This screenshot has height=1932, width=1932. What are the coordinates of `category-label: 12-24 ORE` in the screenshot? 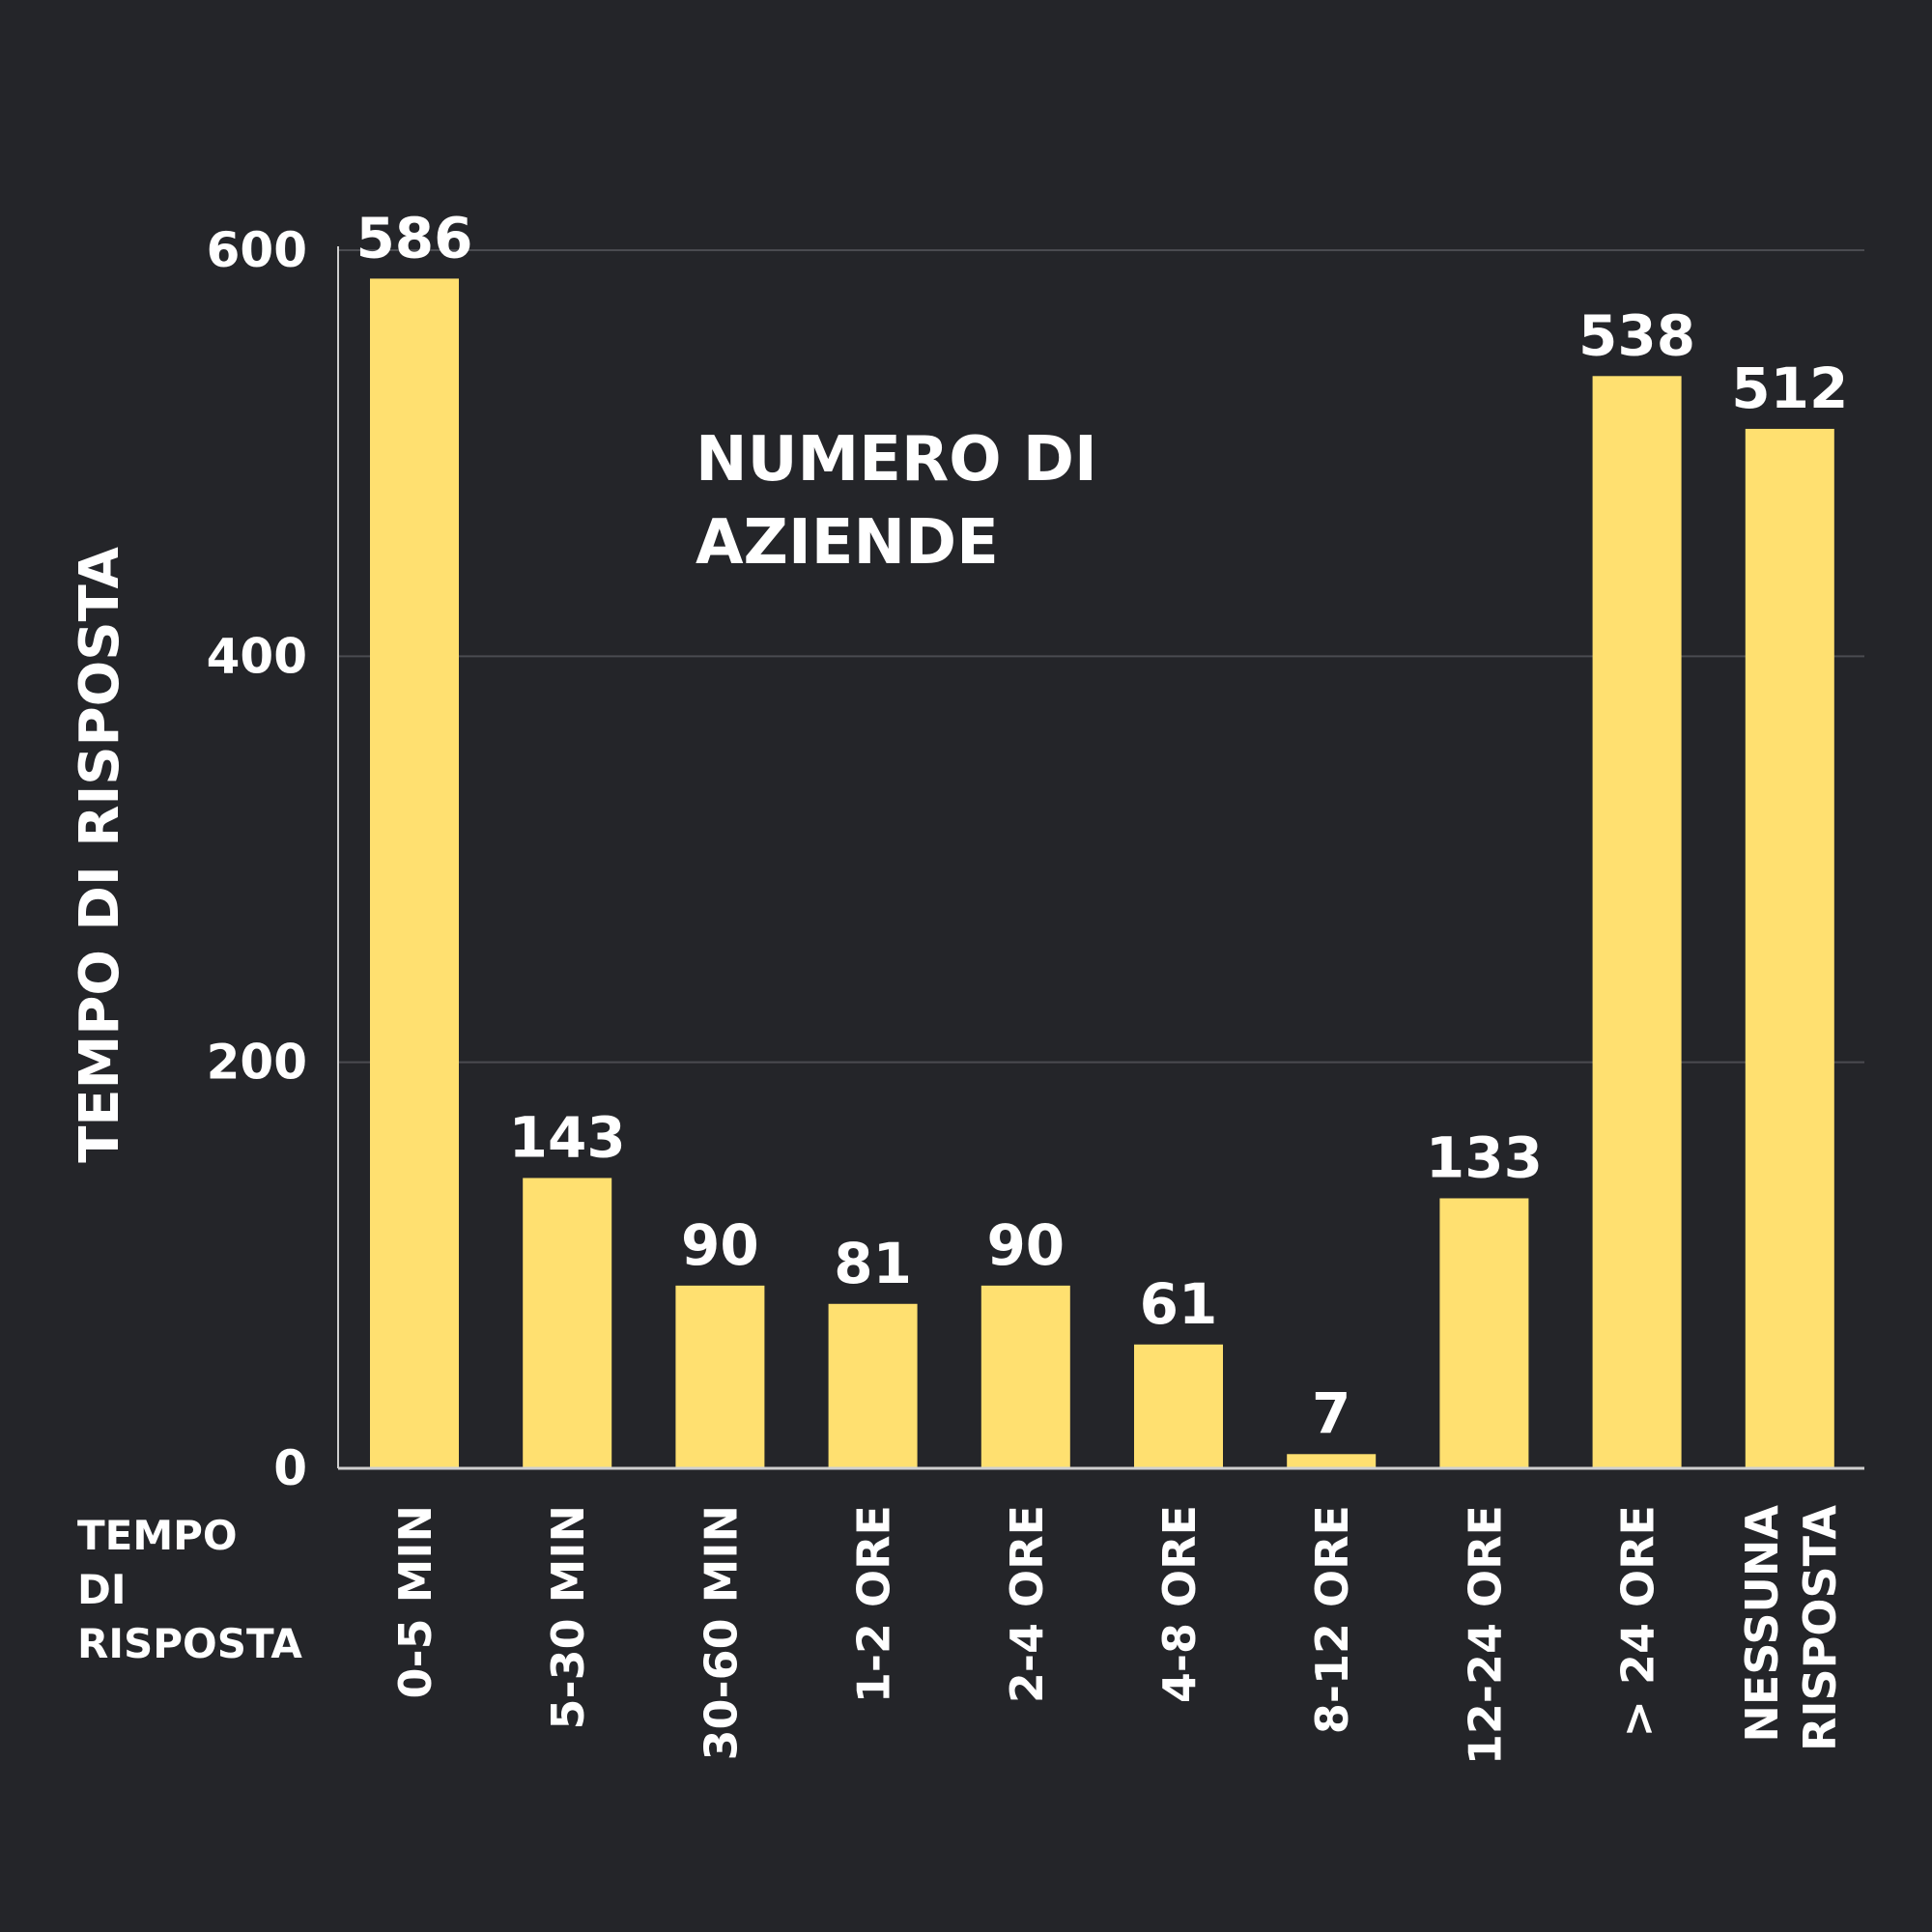 It's located at (1485, 1635).